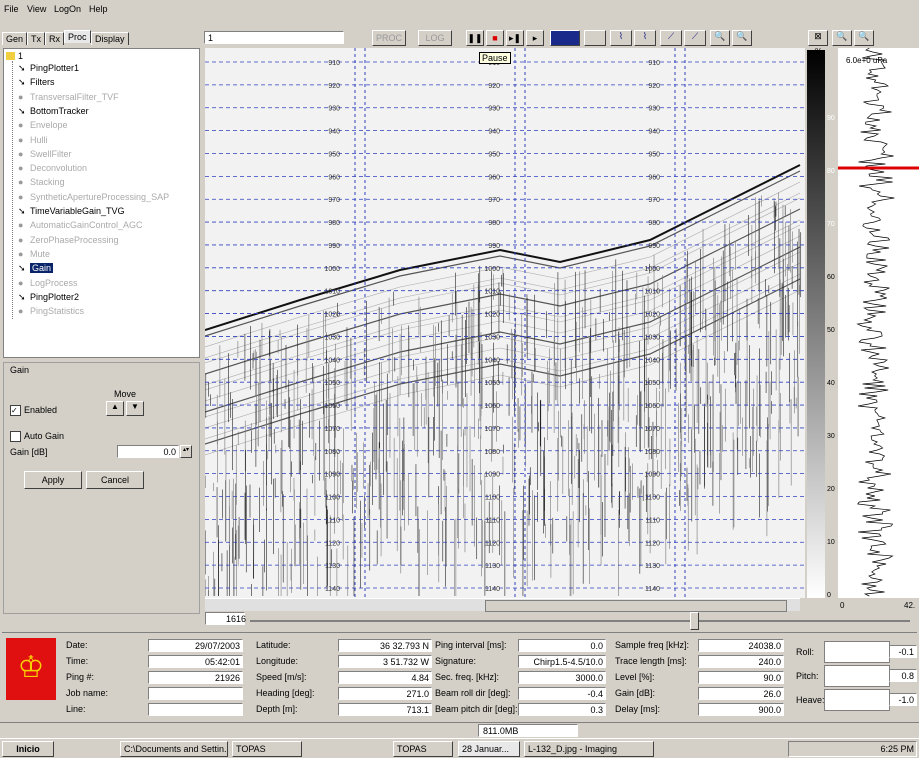 The width and height of the screenshot is (919, 758). Describe the element at coordinates (842, 38) in the screenshot. I see `zoom-in-2-button: 🔍` at that location.